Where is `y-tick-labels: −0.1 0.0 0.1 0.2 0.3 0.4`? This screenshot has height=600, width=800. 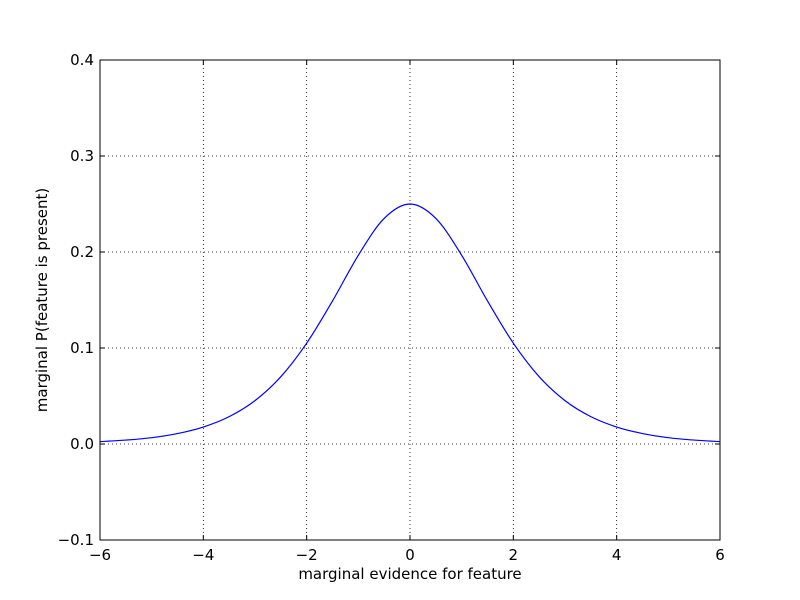
y-tick-labels: −0.1 0.0 0.1 0.2 0.3 0.4 is located at coordinates (76, 300).